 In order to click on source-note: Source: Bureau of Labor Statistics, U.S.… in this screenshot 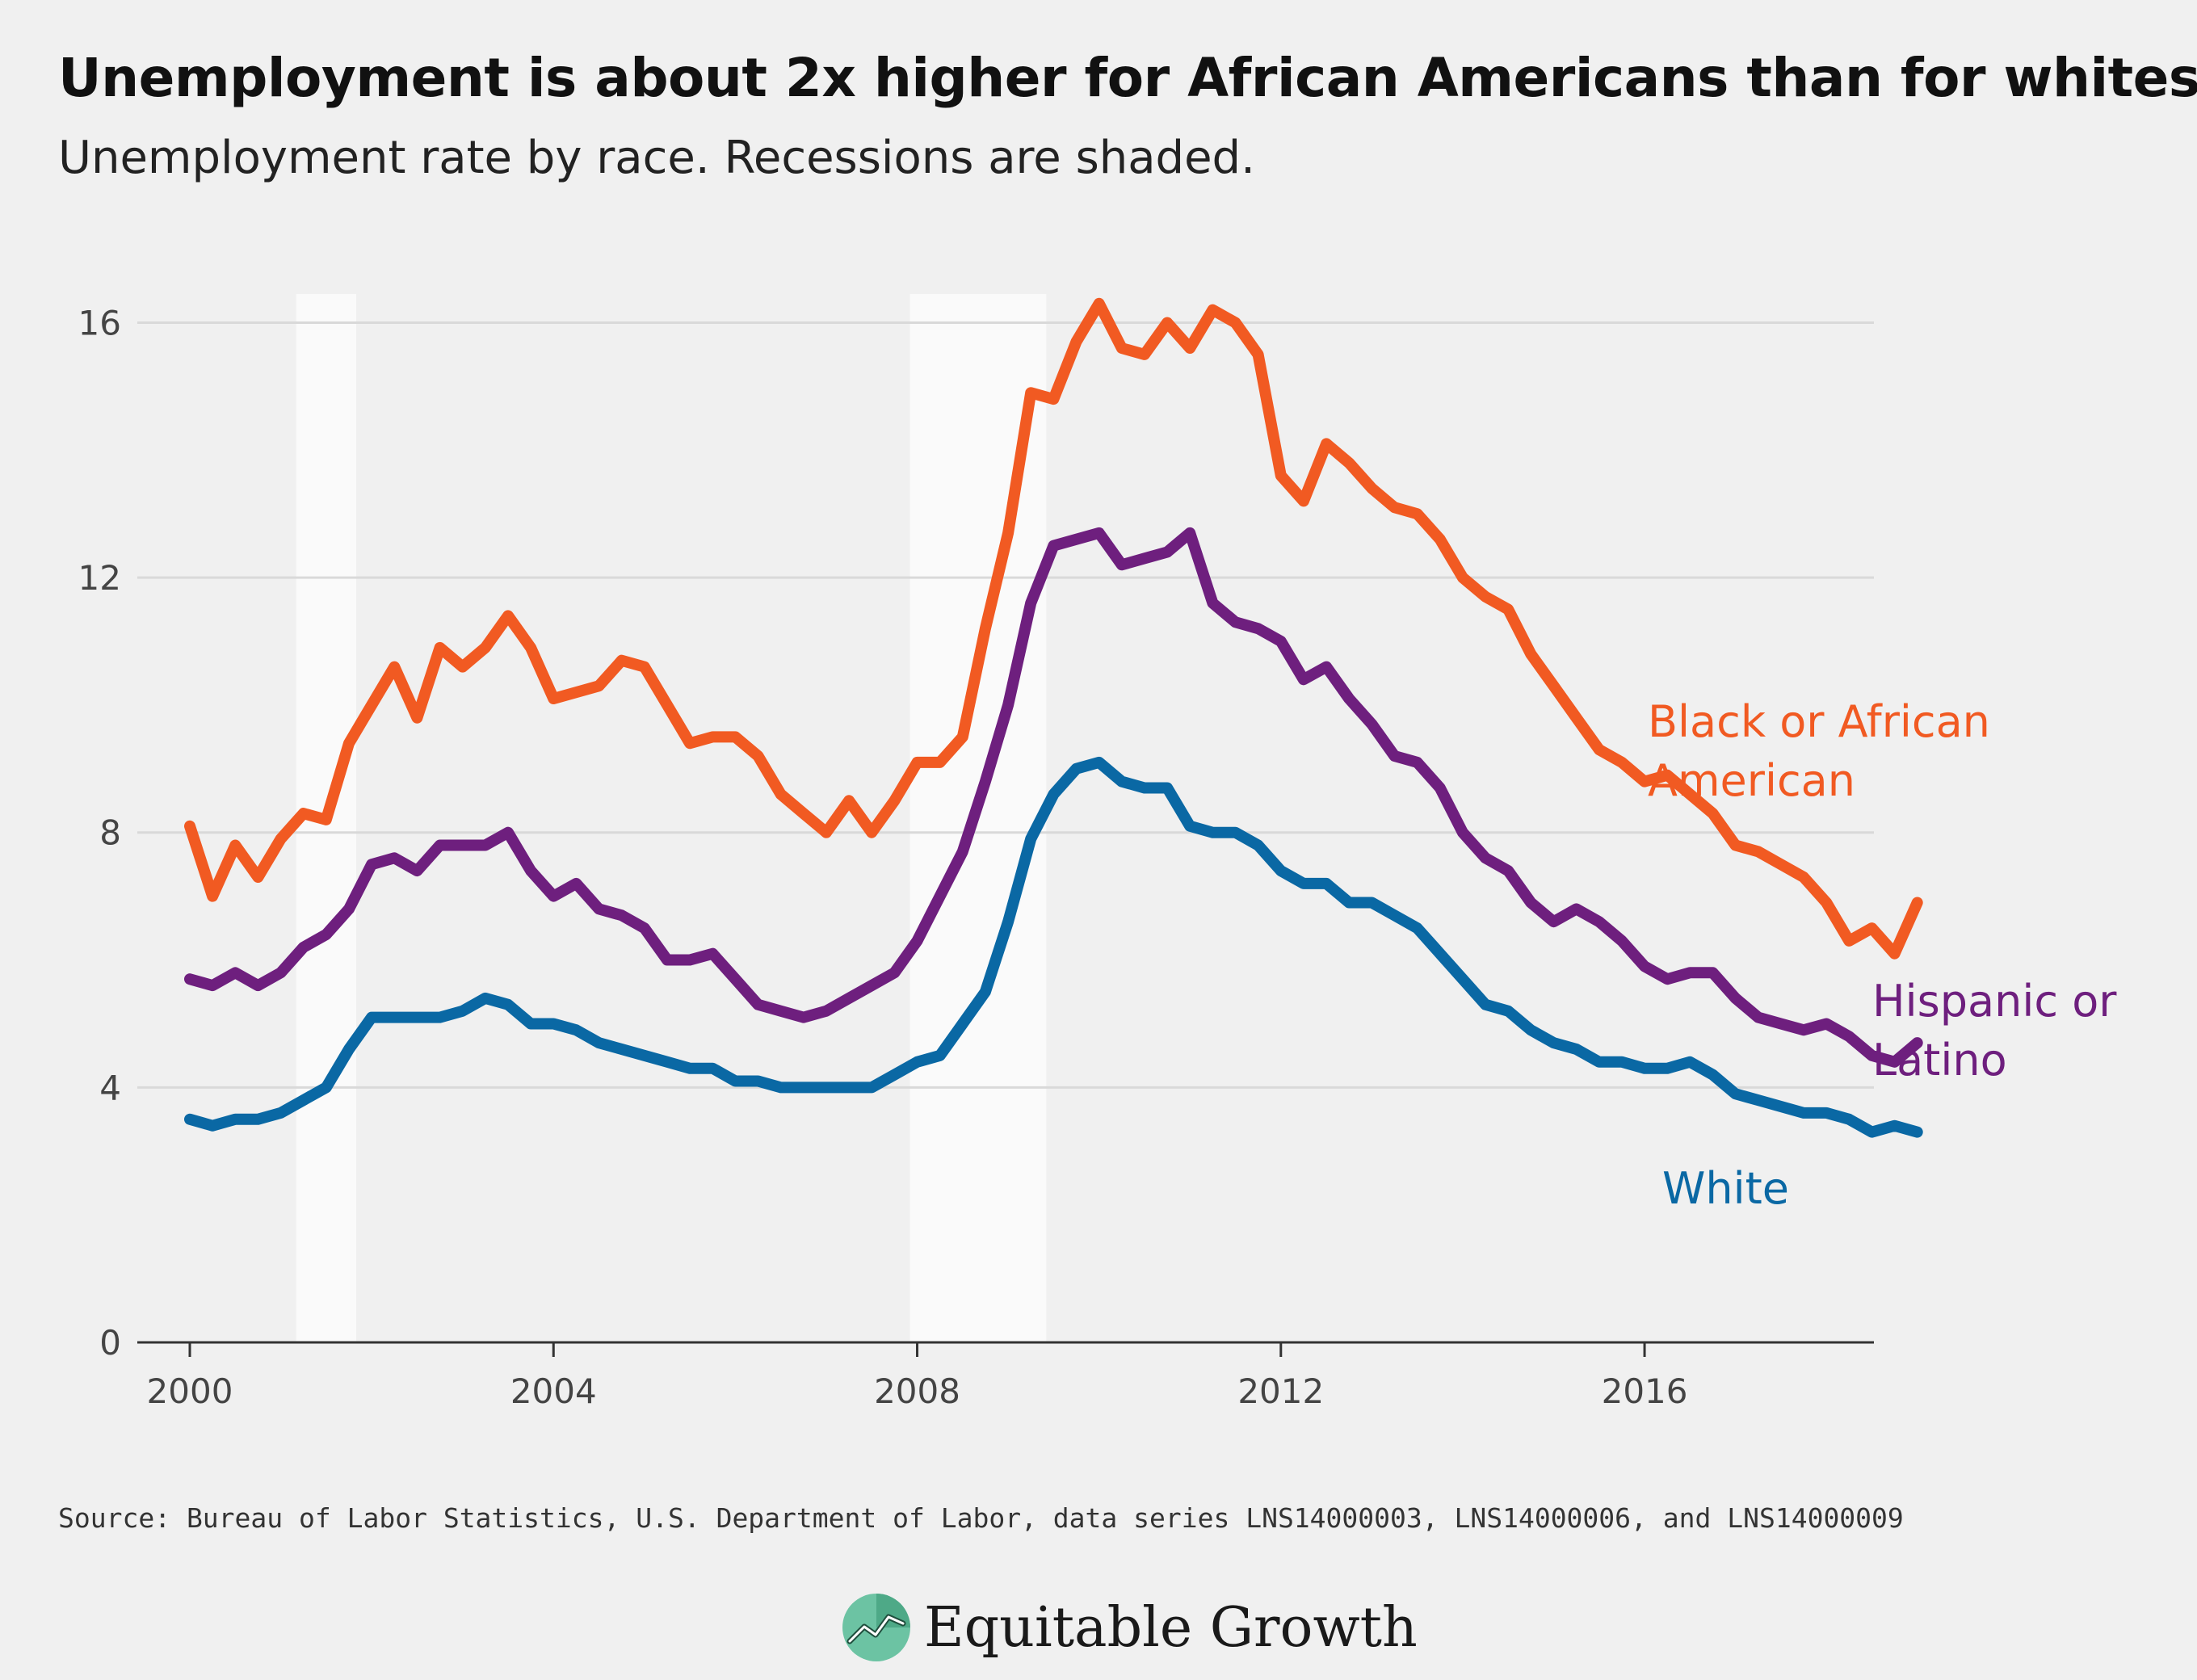, I will do `click(981, 1518)`.